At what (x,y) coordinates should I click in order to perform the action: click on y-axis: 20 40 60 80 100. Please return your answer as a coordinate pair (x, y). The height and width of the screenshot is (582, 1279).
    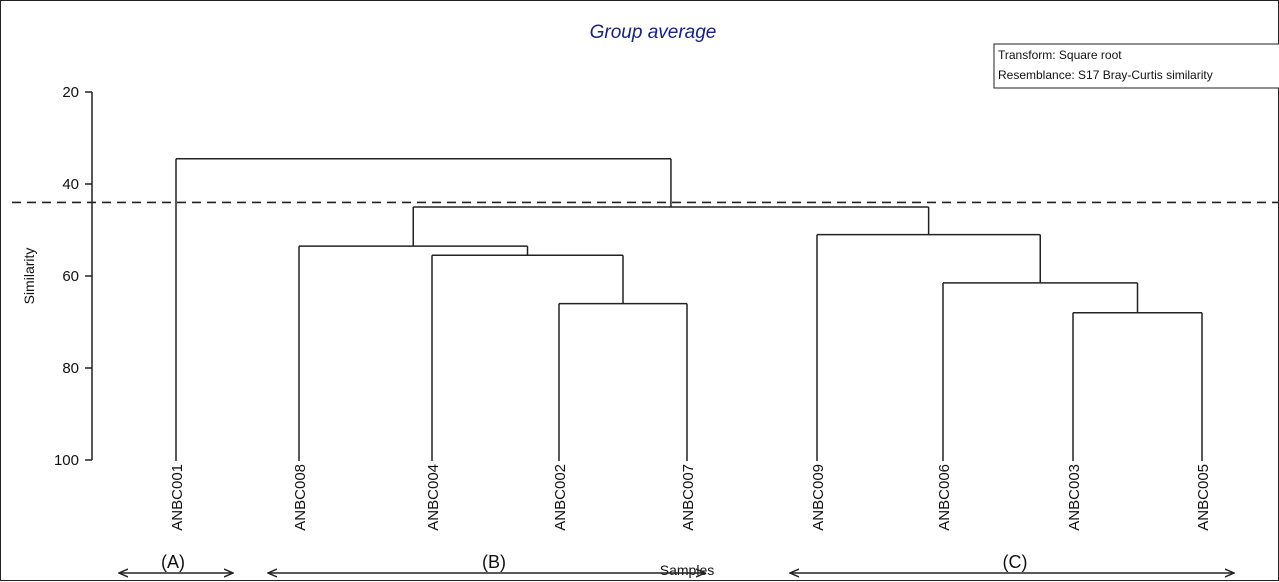
    Looking at the image, I should click on (73, 276).